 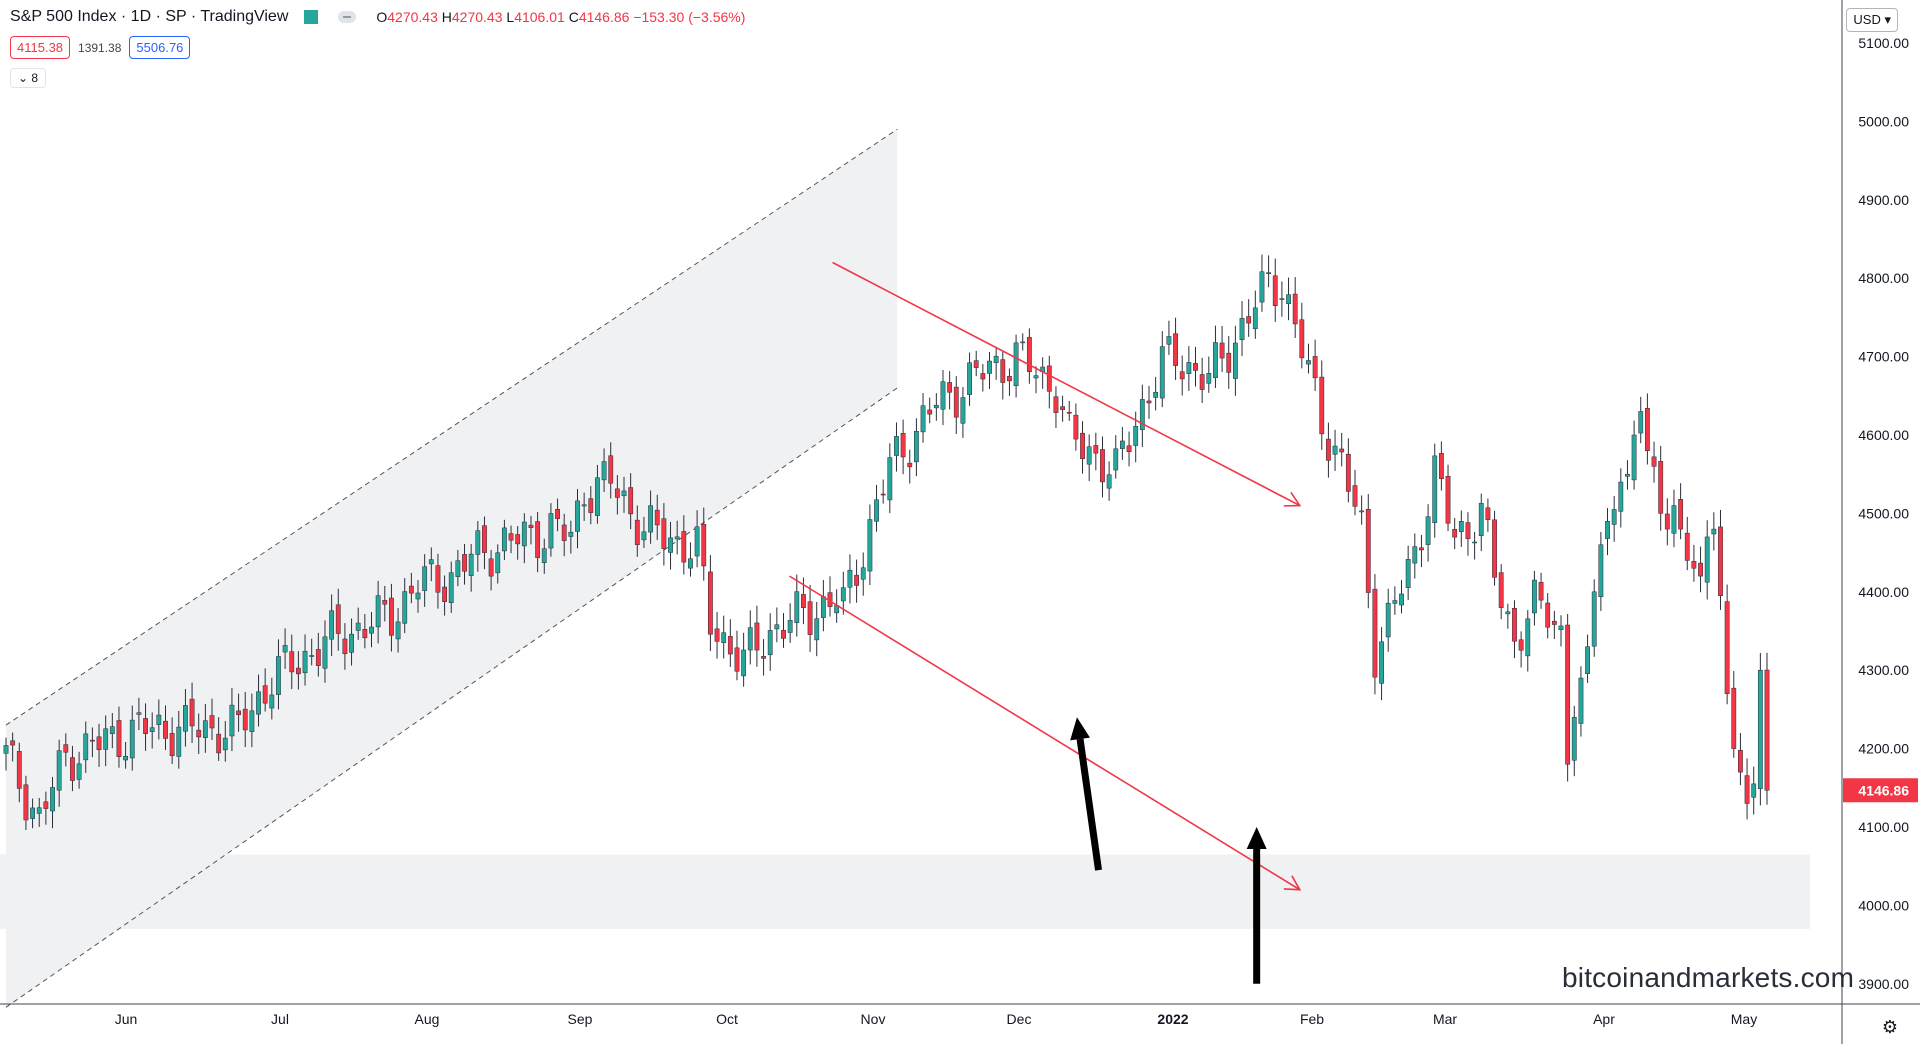 I want to click on x-tick-label: May, so click(x=1744, y=1019).